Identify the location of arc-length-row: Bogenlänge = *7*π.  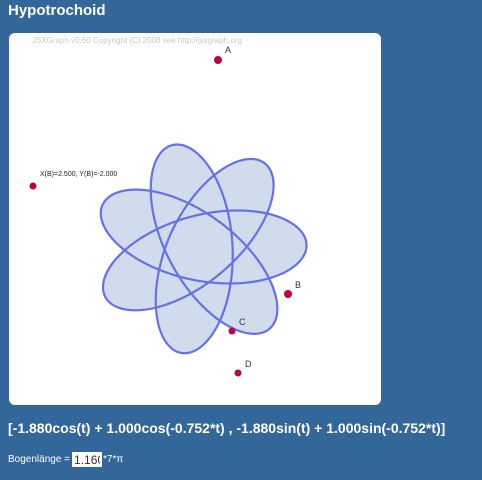
(65, 459).